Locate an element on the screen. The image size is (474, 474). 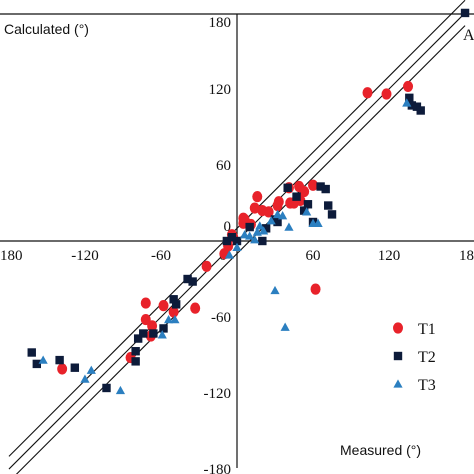
x-tick-label: -120 is located at coordinates (85, 256).